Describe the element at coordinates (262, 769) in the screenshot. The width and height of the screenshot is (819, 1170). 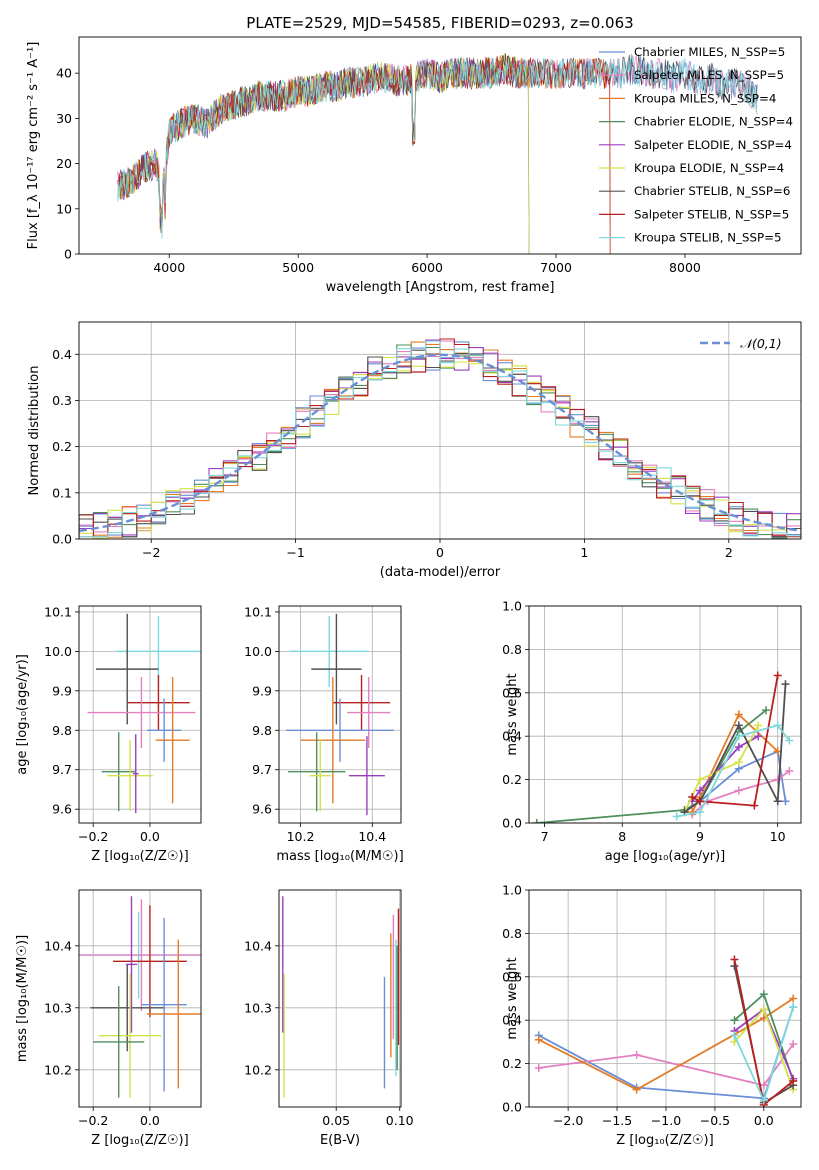
I see `y-tick-label: 9.7` at that location.